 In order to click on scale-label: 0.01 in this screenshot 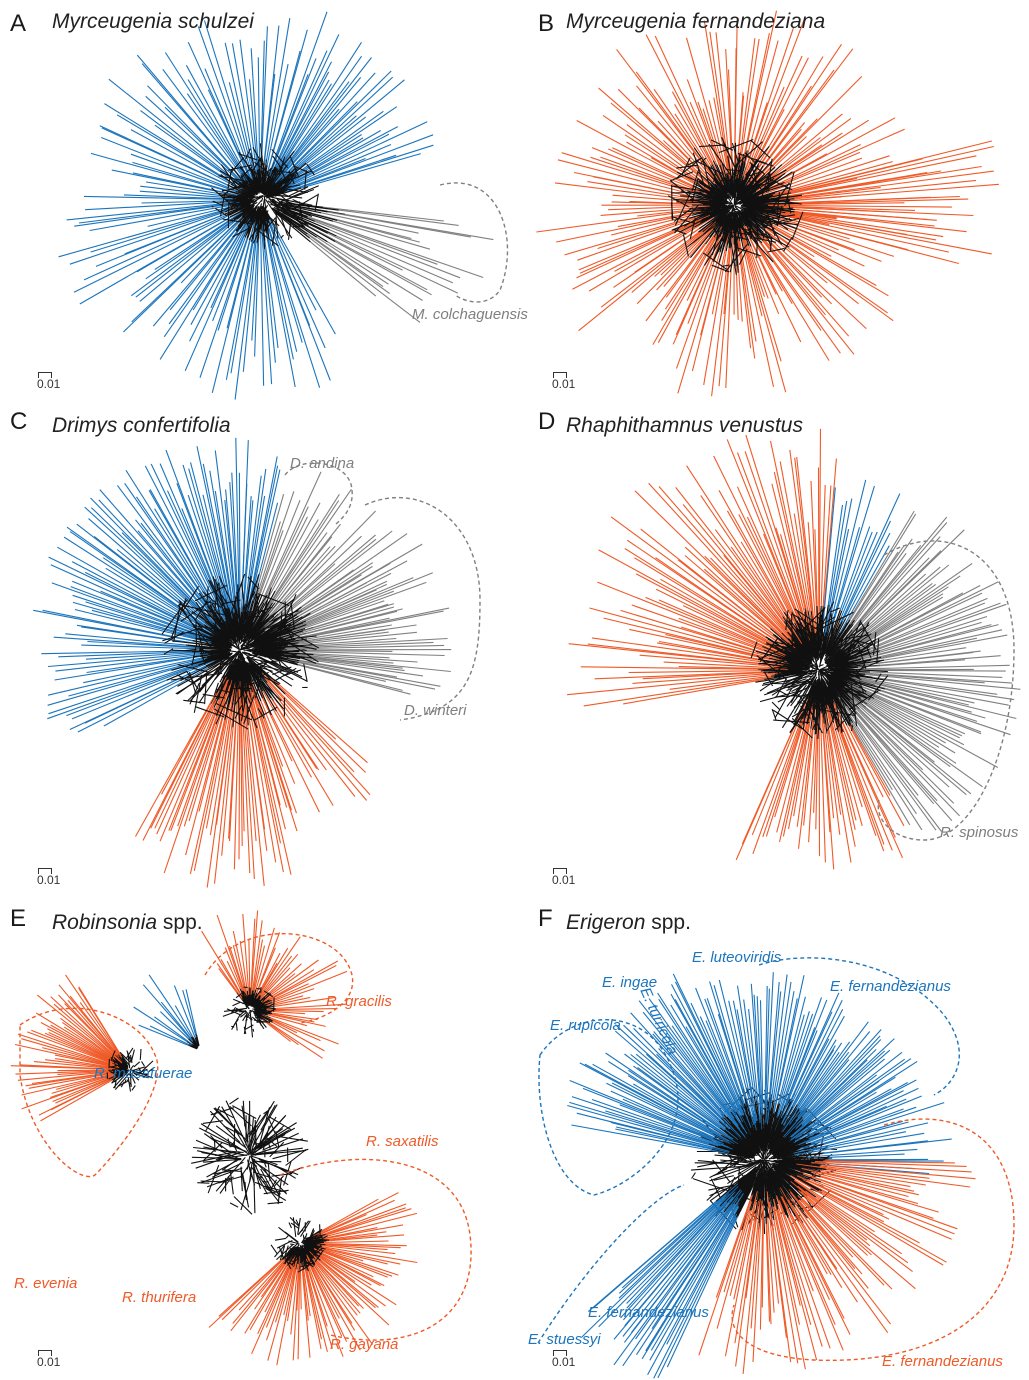, I will do `click(49, 1362)`.